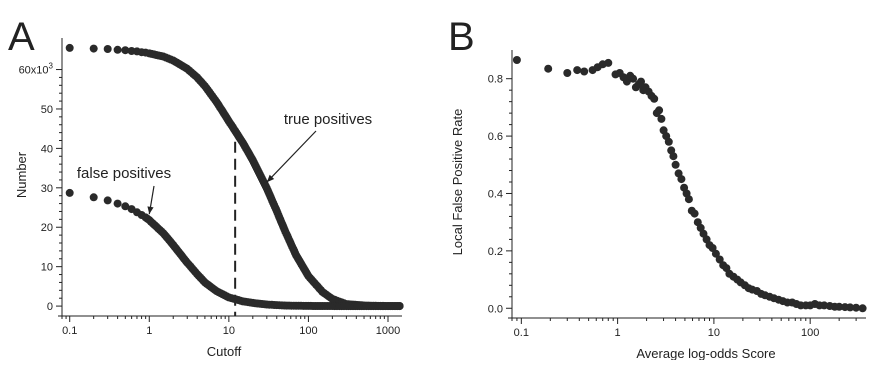  I want to click on panel-a-y-tick-label: 20, so click(47, 228).